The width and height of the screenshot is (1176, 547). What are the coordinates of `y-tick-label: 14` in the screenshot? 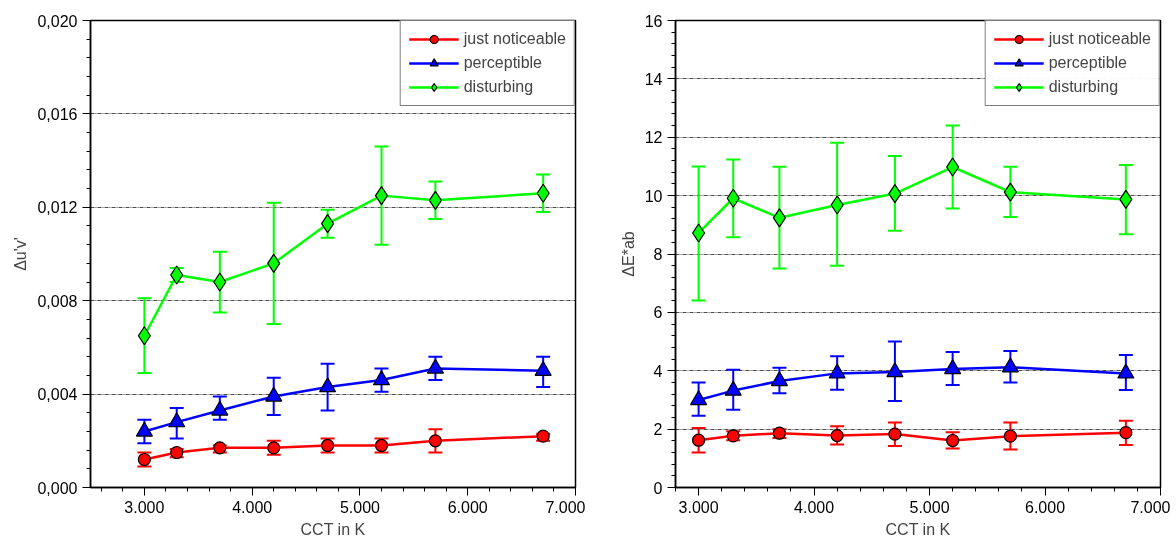 It's located at (653, 79).